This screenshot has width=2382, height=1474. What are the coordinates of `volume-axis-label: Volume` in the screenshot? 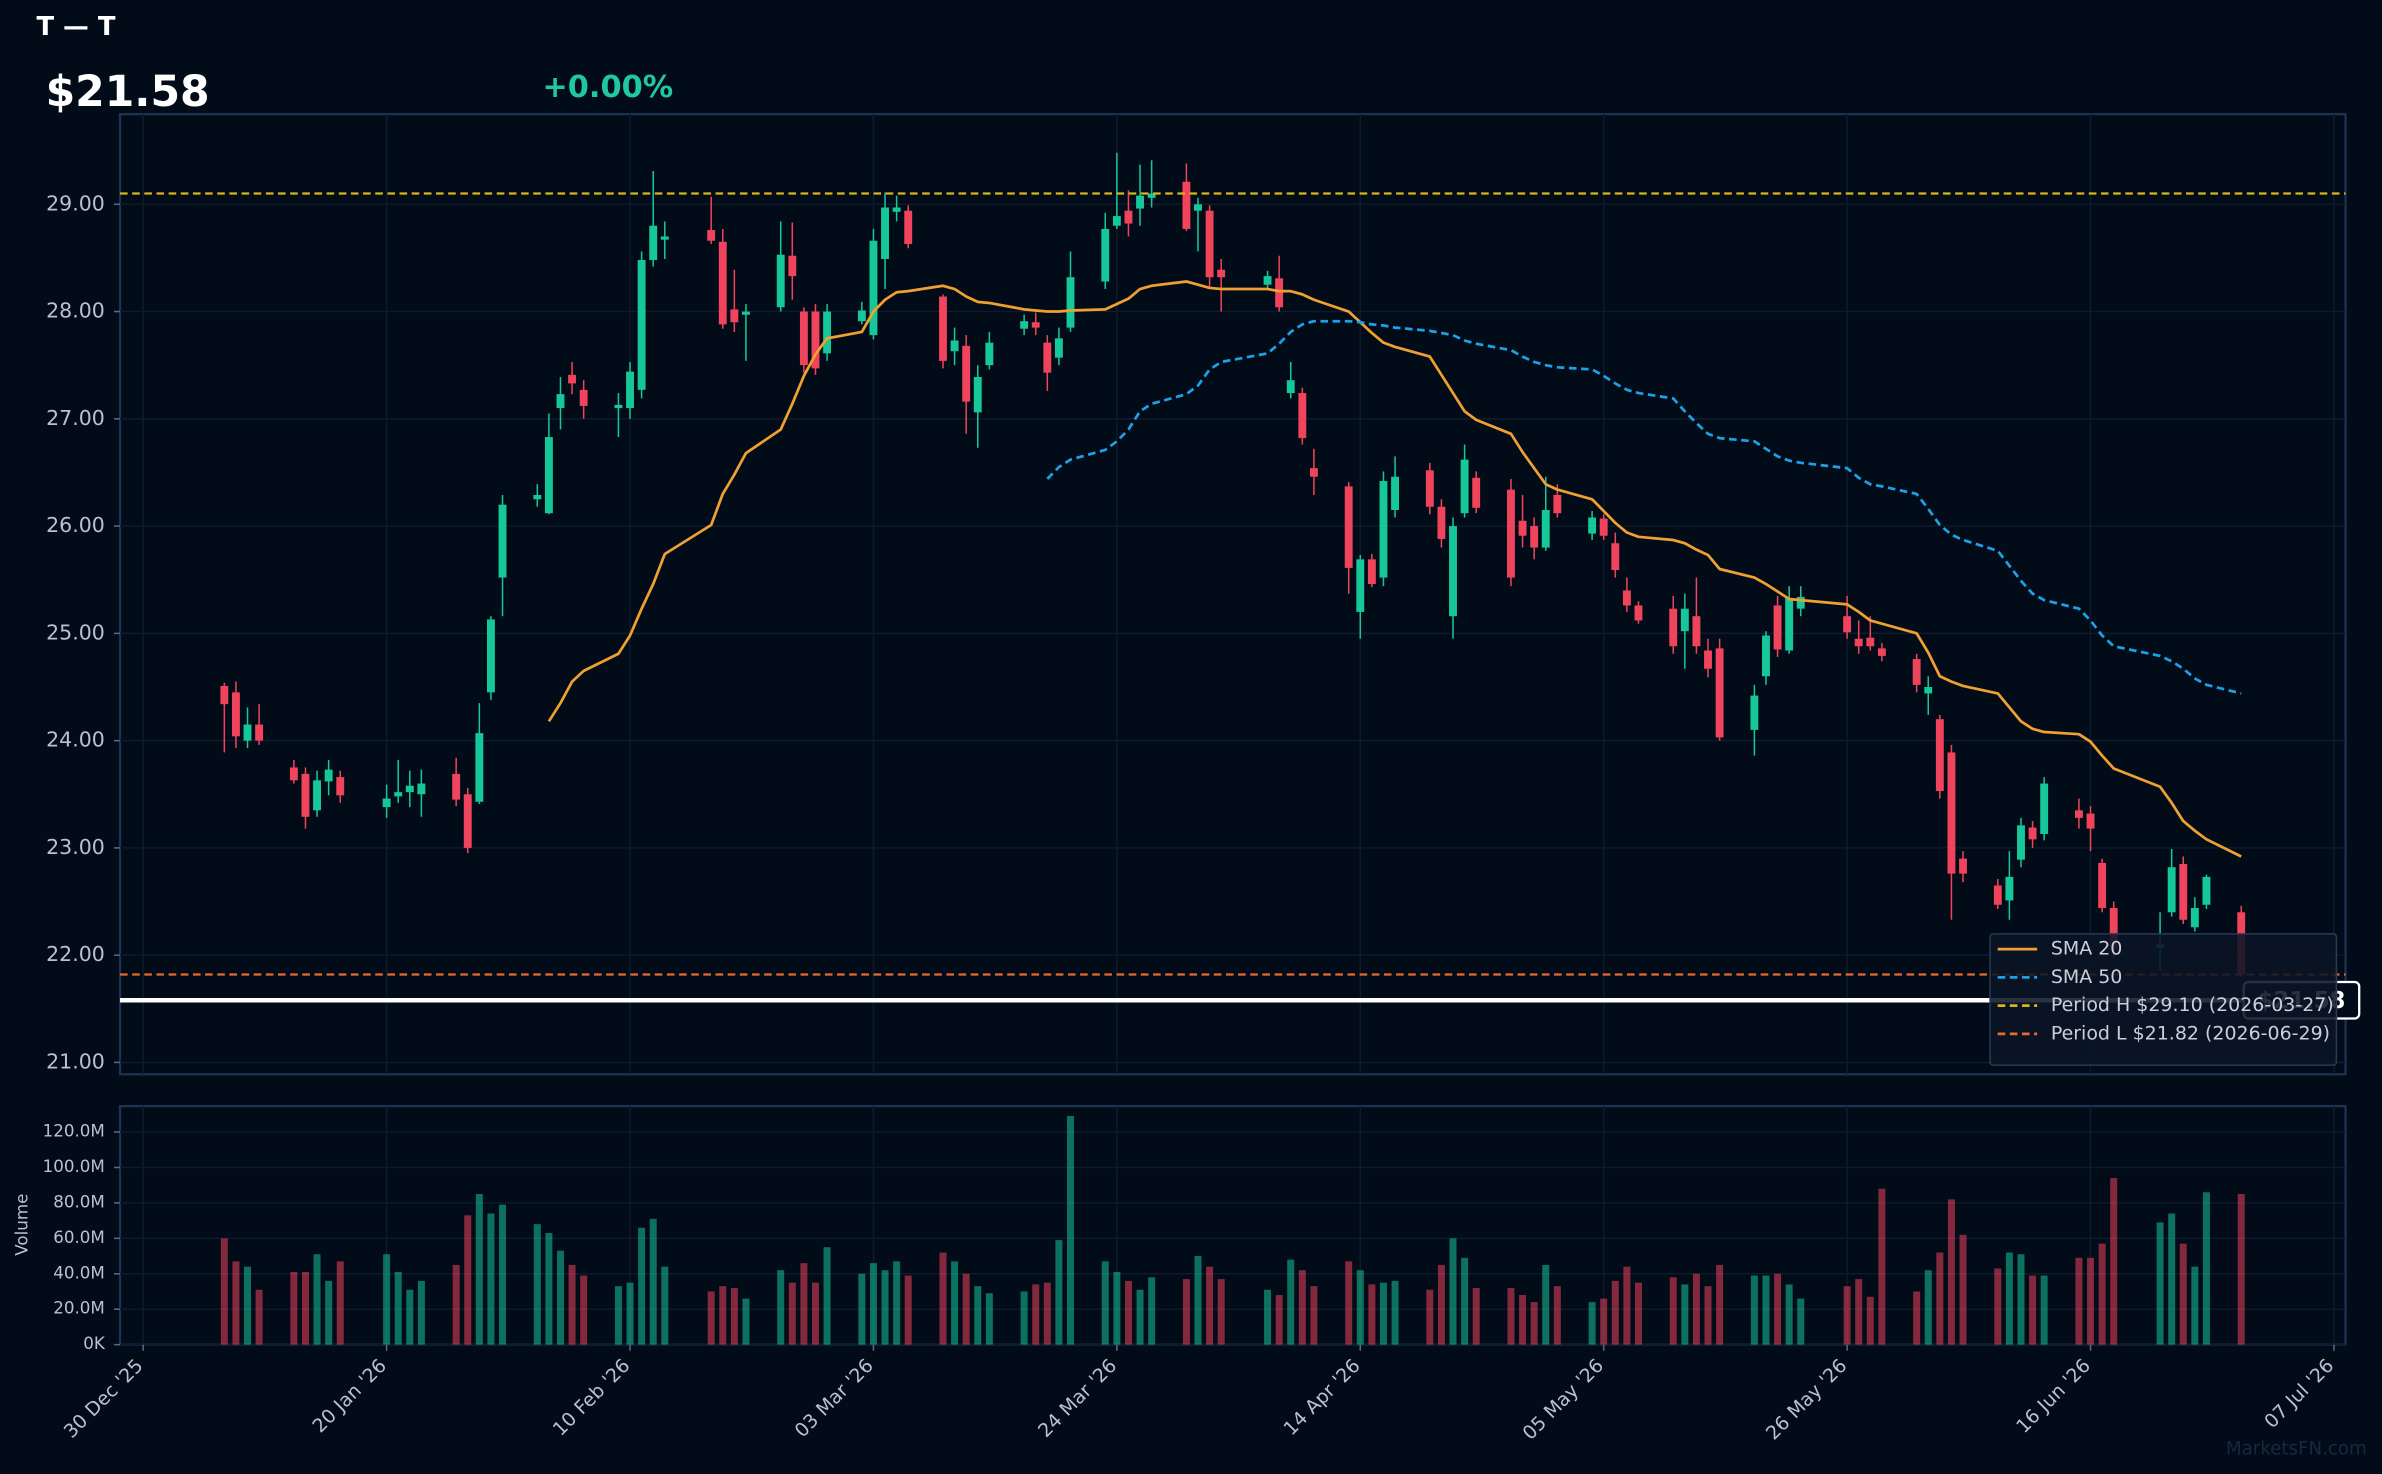 It's located at (21, 1225).